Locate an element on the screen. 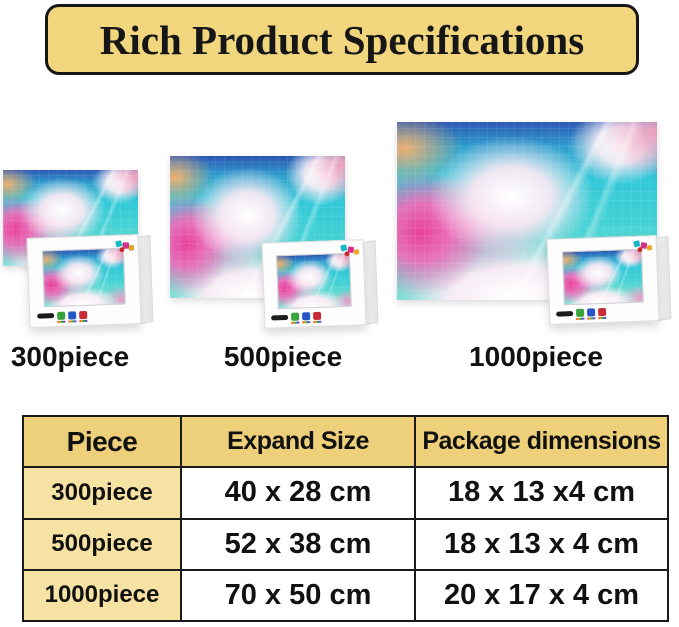 This screenshot has height=627, width=679. table-row-500: 500piece 52 x 38 cm 18 x 13 x 4 cm is located at coordinates (345, 544).